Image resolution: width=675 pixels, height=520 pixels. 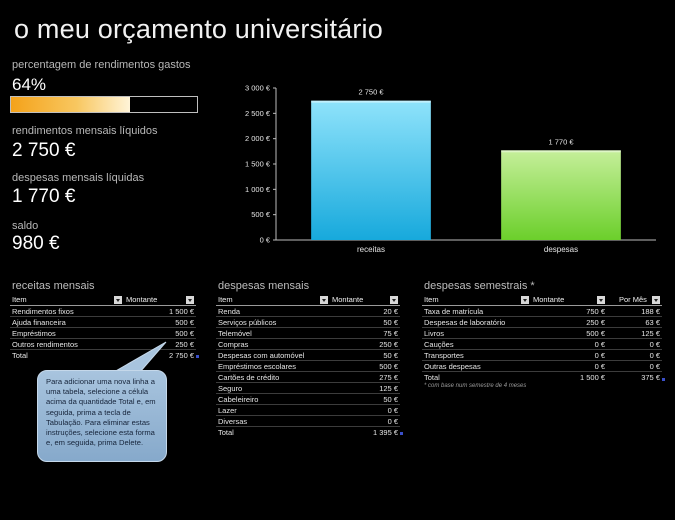 I want to click on despesas-amount-cell: 250 €, so click(x=365, y=344).